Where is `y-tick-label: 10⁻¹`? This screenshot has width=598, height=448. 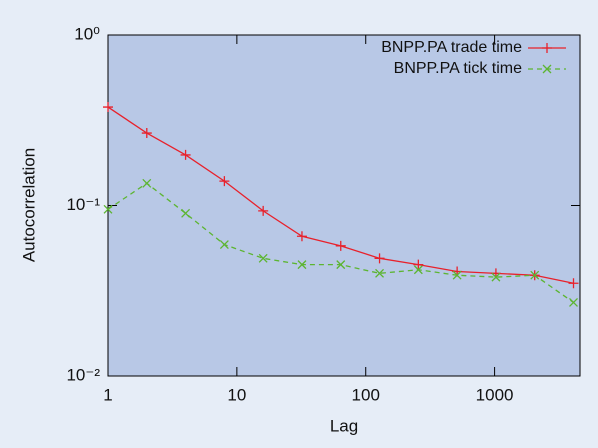
y-tick-label: 10⁻¹ is located at coordinates (83, 204).